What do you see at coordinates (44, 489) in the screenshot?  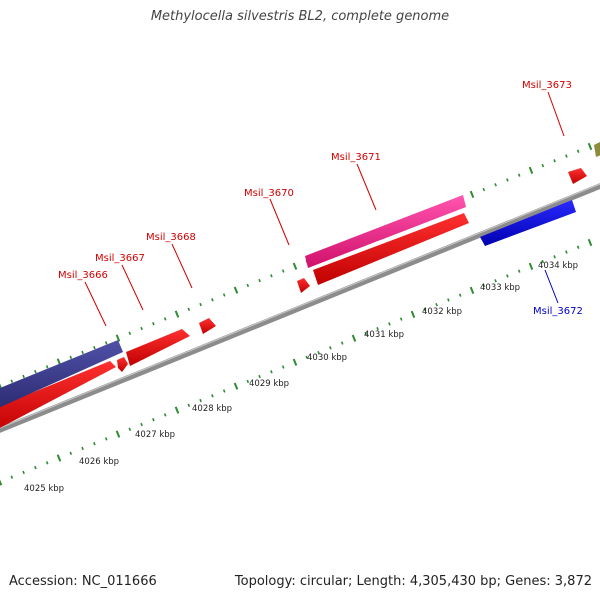 I see `scale-label: 4025 kbp` at bounding box center [44, 489].